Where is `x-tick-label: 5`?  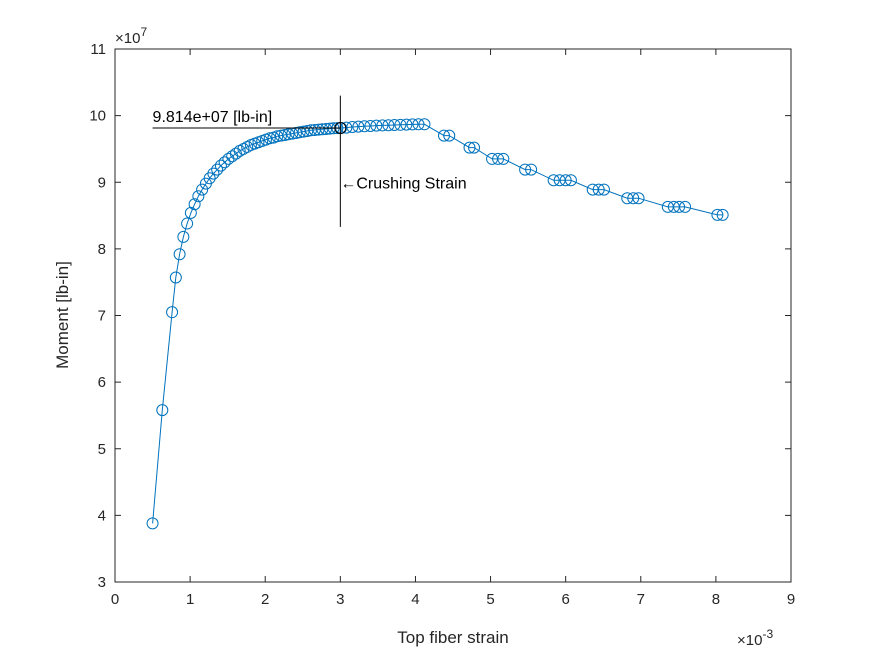 x-tick-label: 5 is located at coordinates (490, 599).